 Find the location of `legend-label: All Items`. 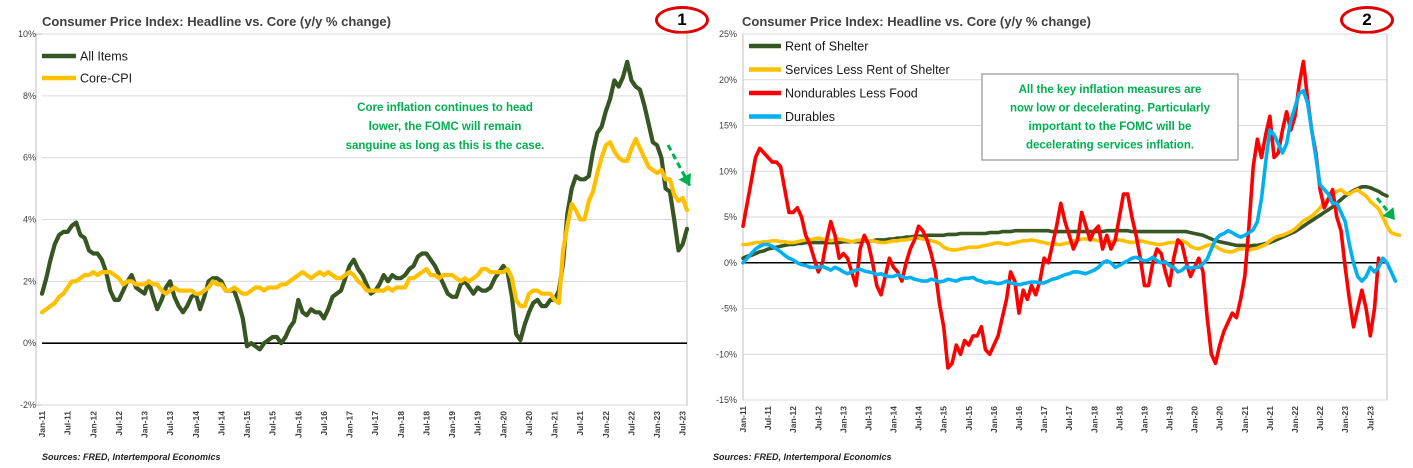

legend-label: All Items is located at coordinates (104, 57).